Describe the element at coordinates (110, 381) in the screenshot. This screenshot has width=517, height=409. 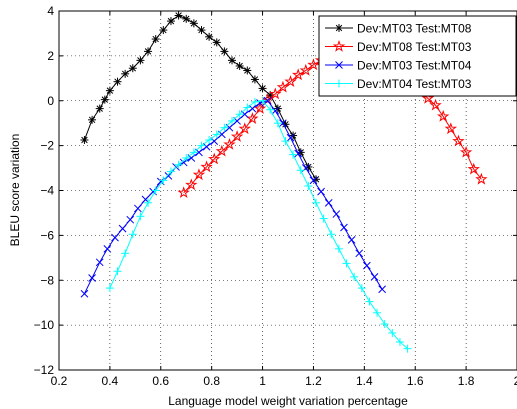
I see `x-tick-label: 0.4` at that location.